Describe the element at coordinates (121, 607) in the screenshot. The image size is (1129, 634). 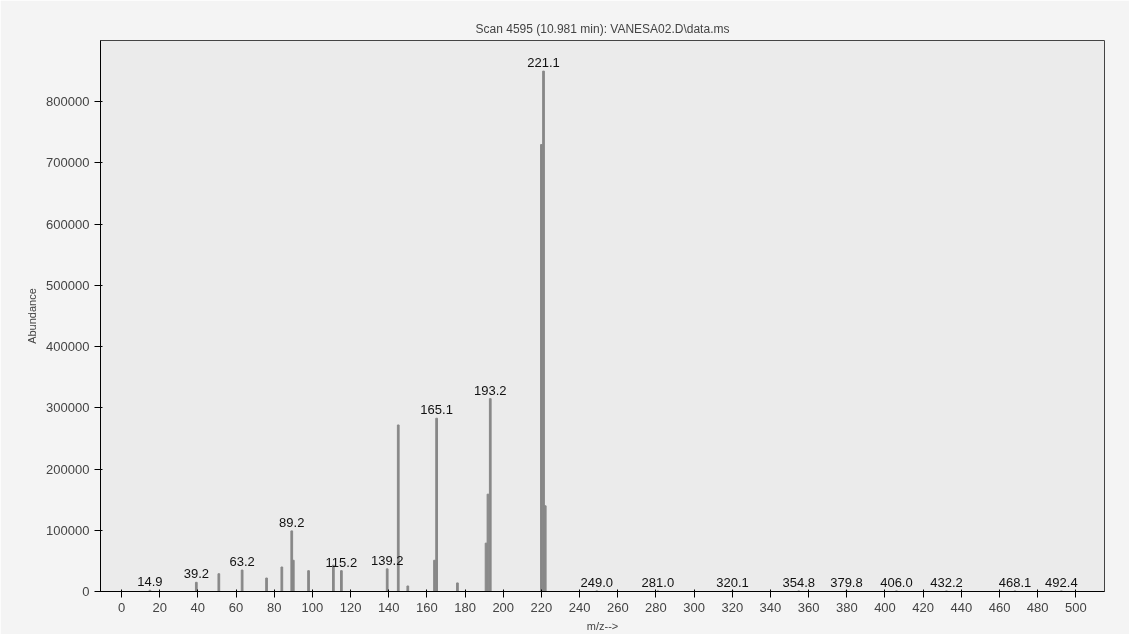
I see `x-tick-label: 0` at that location.